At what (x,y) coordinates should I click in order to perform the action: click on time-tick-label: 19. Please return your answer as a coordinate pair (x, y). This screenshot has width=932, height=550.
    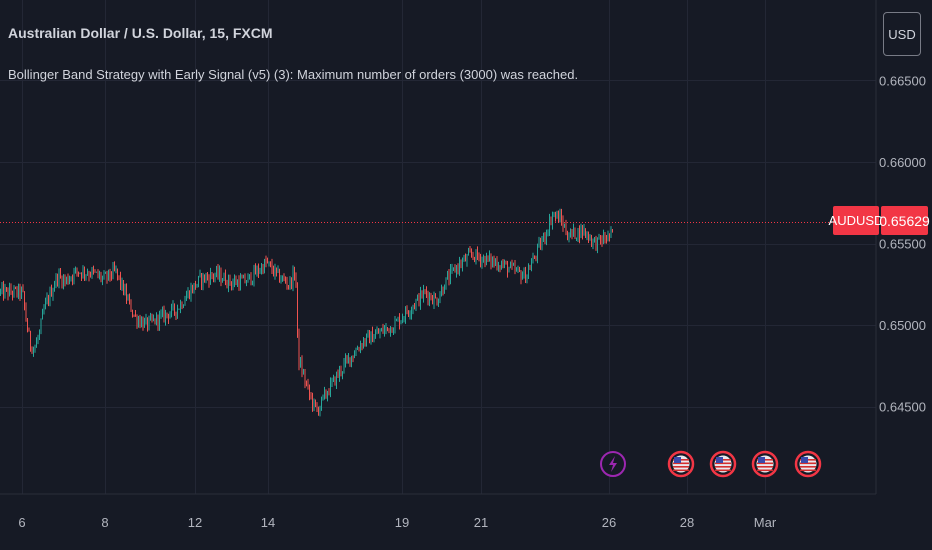
    Looking at the image, I should click on (402, 522).